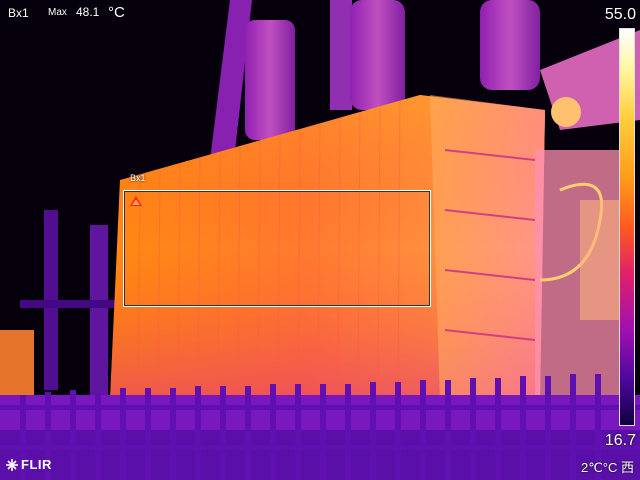  Describe the element at coordinates (620, 14) in the screenshot. I see `scale-max-value: 55.0` at that location.